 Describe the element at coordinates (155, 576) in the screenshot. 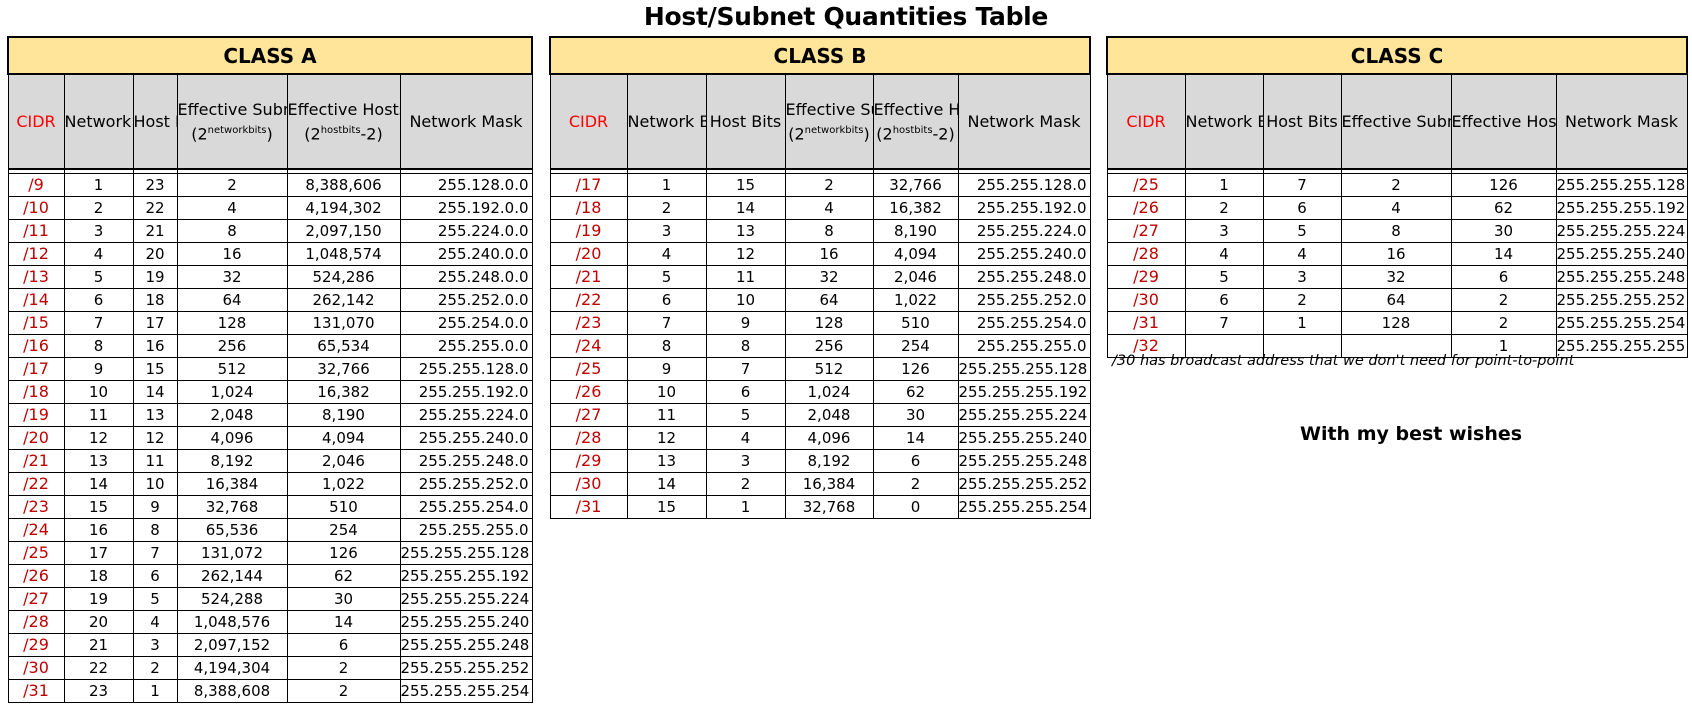

I see `host-bits-cell: 6` at that location.